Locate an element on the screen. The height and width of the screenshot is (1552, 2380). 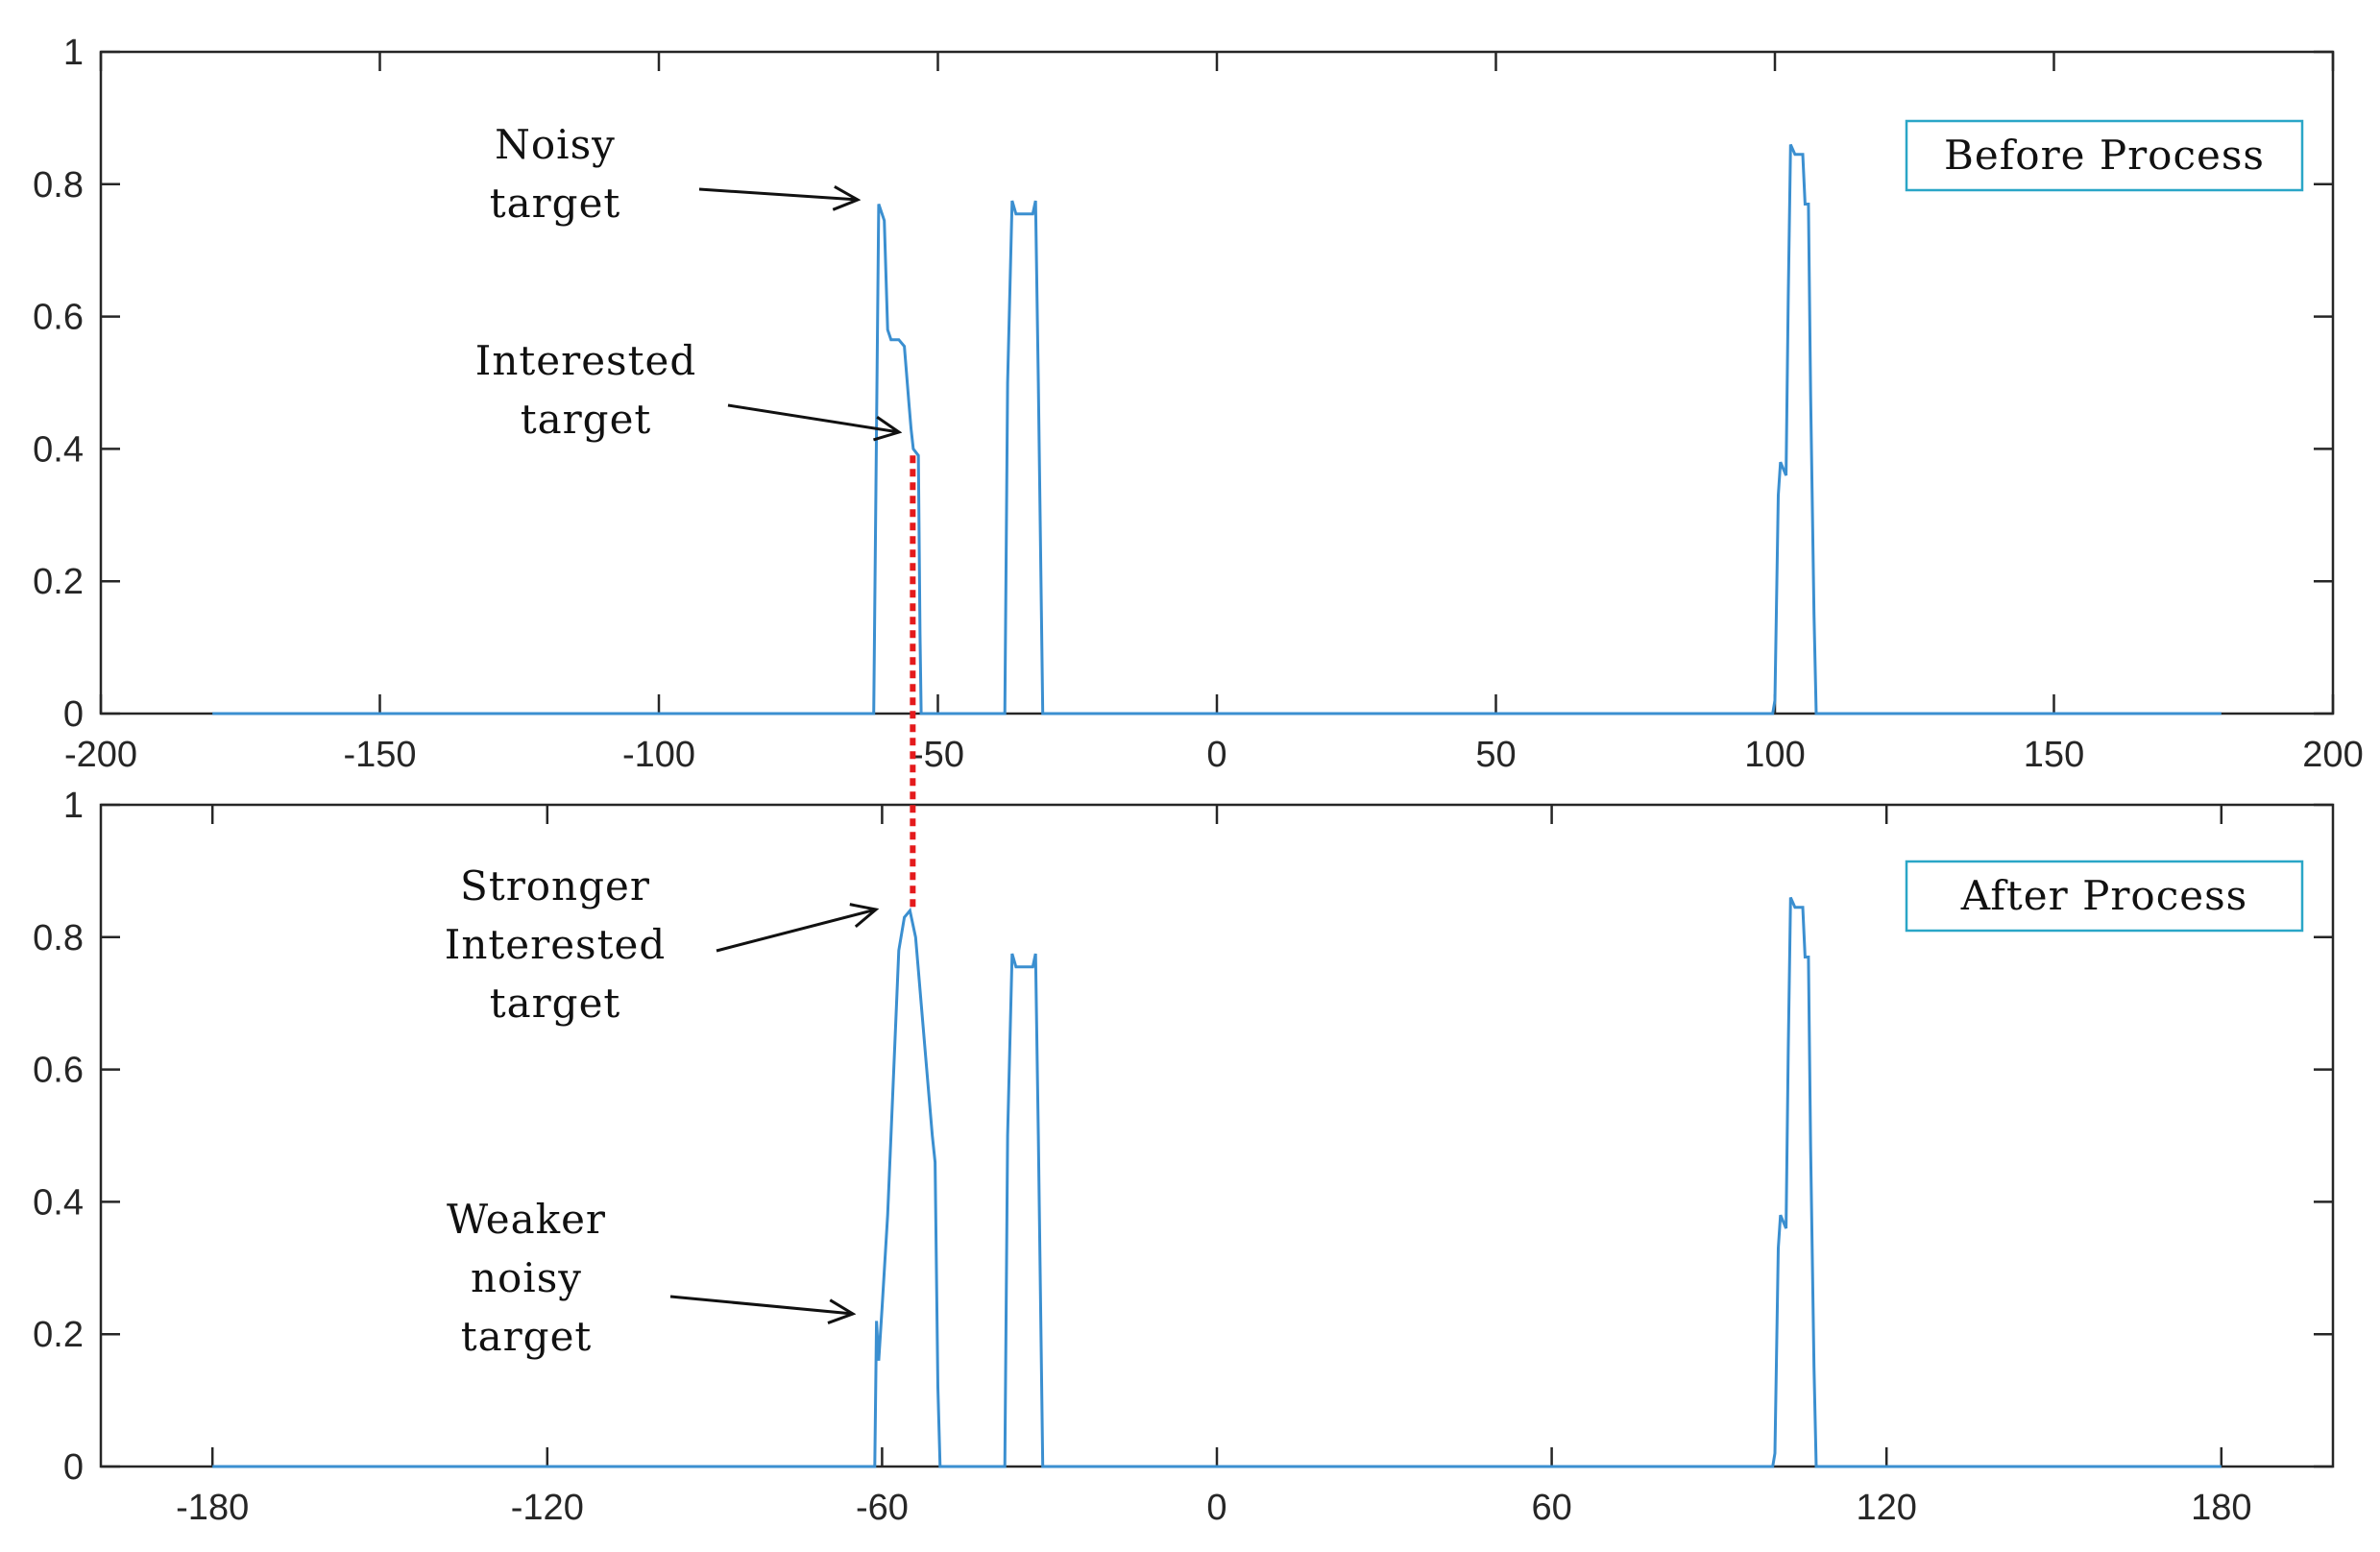
x-tick-label: -60 is located at coordinates (883, 1508).